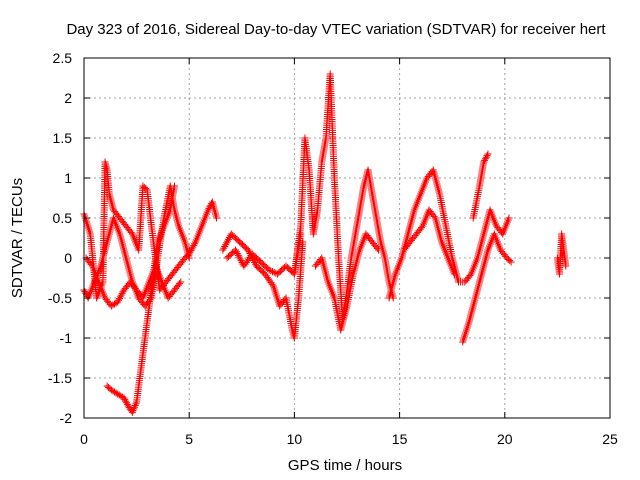 Image resolution: width=640 pixels, height=480 pixels. Describe the element at coordinates (17, 238) in the screenshot. I see `y-axis-label: SDTVAR / TECUs` at that location.